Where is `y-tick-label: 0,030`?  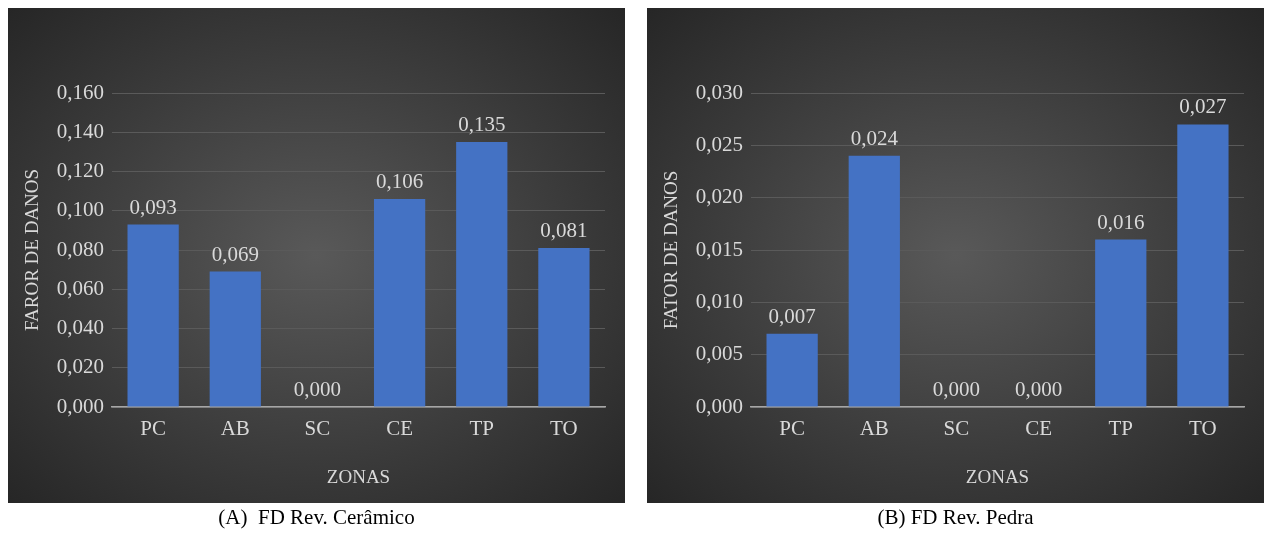
y-tick-label: 0,030 is located at coordinates (719, 91).